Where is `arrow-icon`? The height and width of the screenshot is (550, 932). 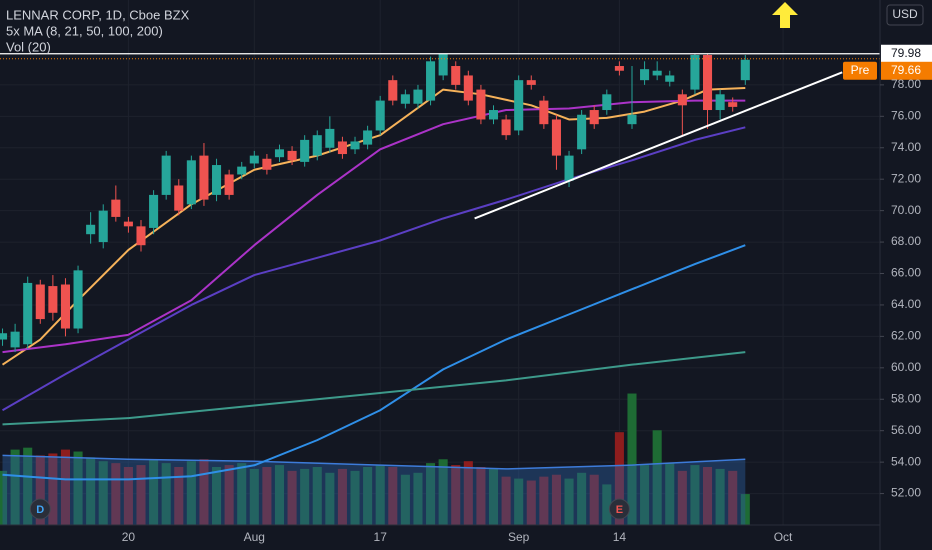 arrow-icon is located at coordinates (785, 15).